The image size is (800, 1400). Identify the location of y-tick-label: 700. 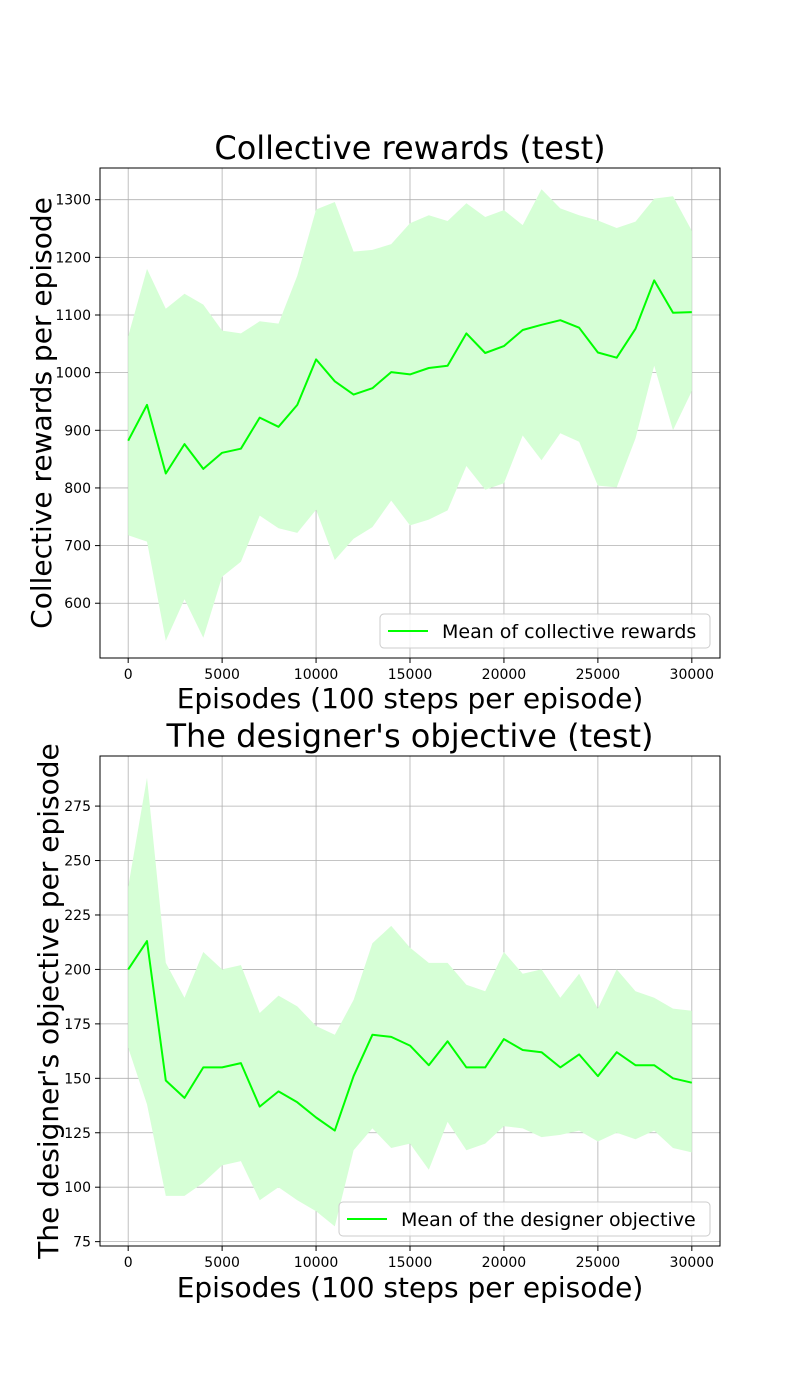
(77, 547).